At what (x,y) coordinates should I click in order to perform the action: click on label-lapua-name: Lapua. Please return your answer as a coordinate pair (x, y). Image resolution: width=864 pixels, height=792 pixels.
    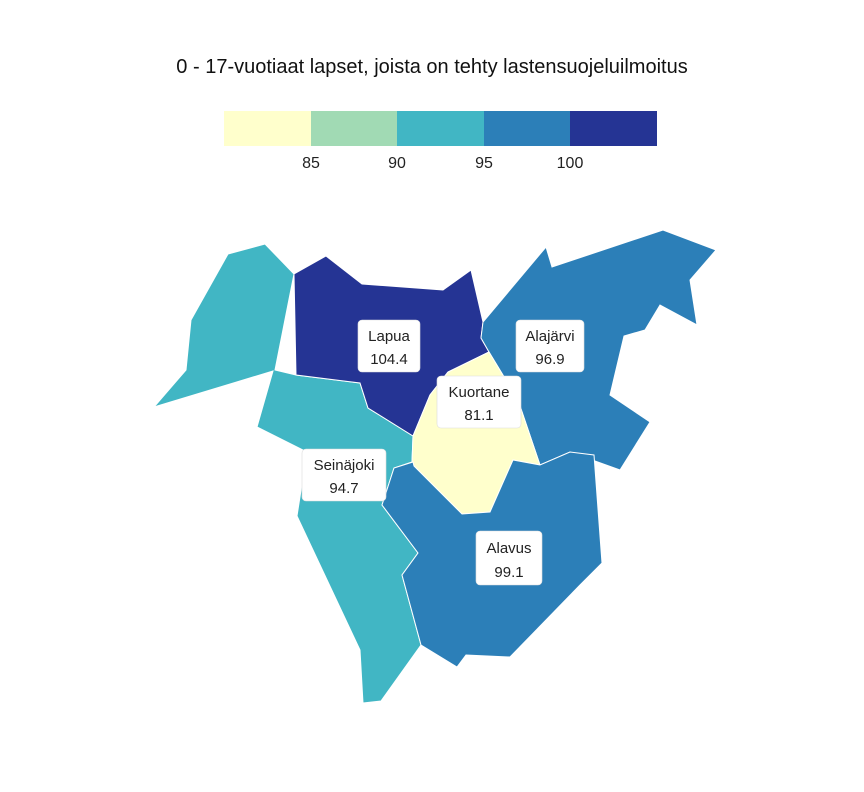
    Looking at the image, I should click on (389, 336).